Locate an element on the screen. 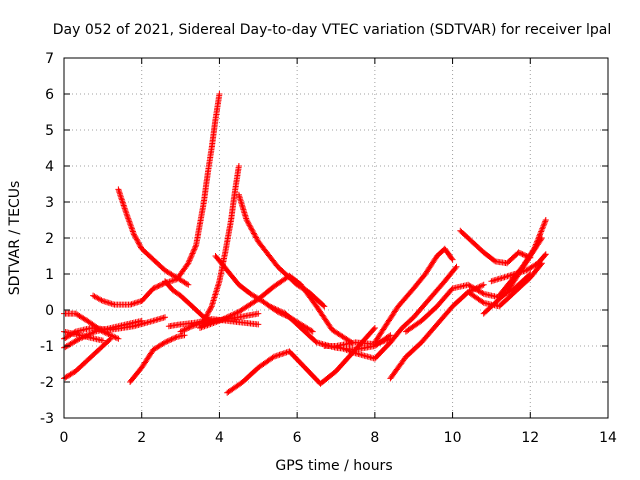 This screenshot has height=480, width=640. x-tick-label: 14 is located at coordinates (608, 438).